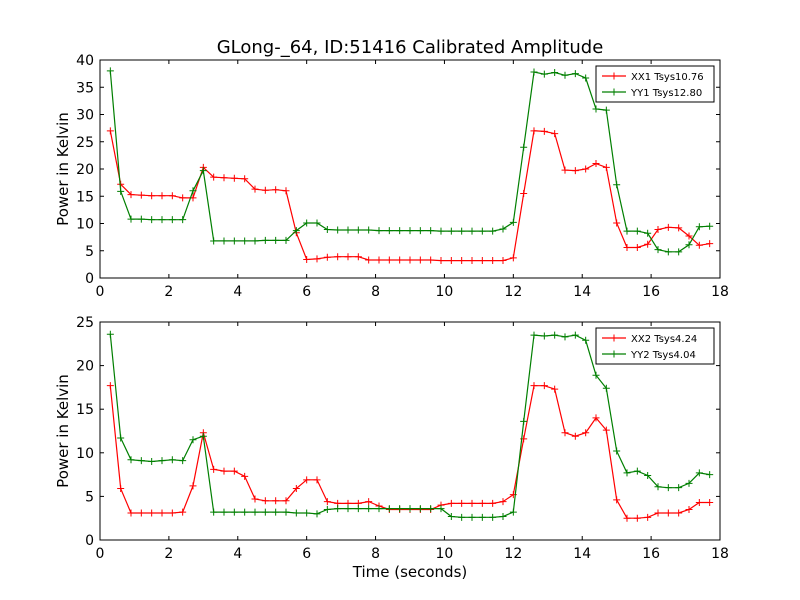  I want to click on legend-swatch-marker, so click(614, 92).